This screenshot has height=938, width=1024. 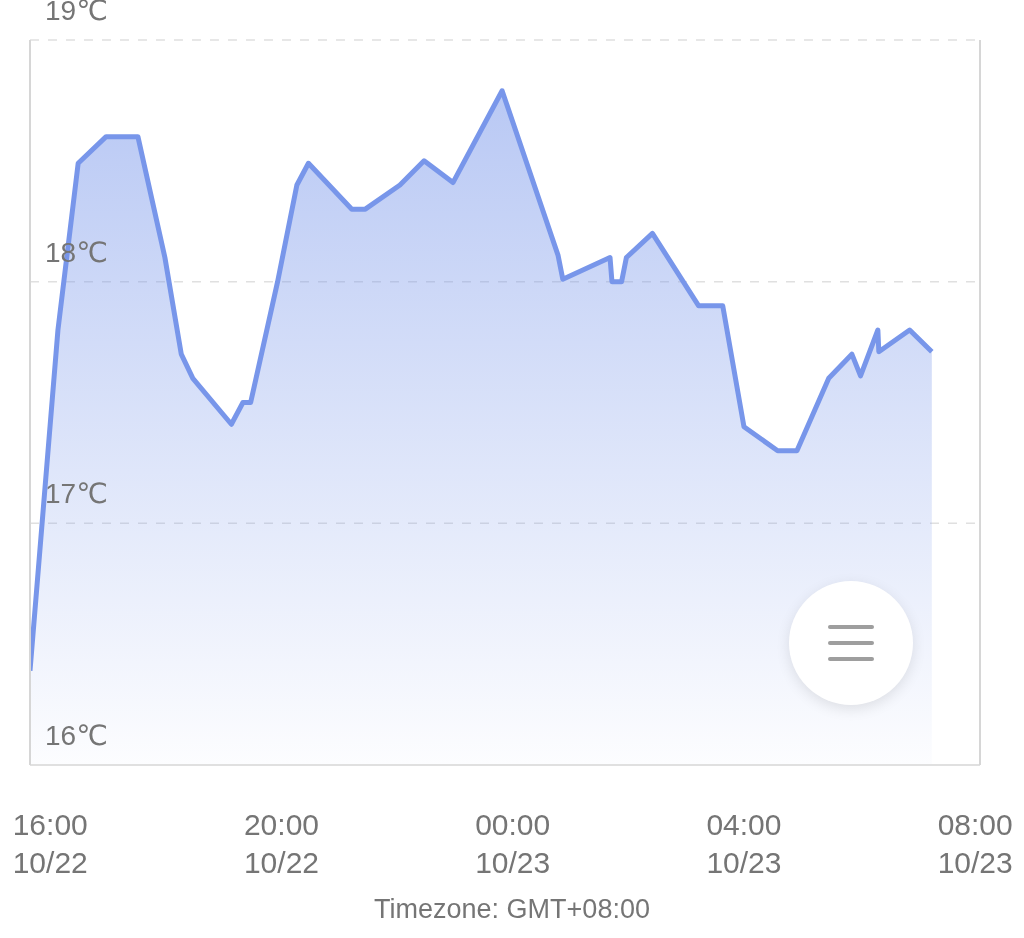 I want to click on text: Timezone: GMT+08:00, so click(x=512, y=909).